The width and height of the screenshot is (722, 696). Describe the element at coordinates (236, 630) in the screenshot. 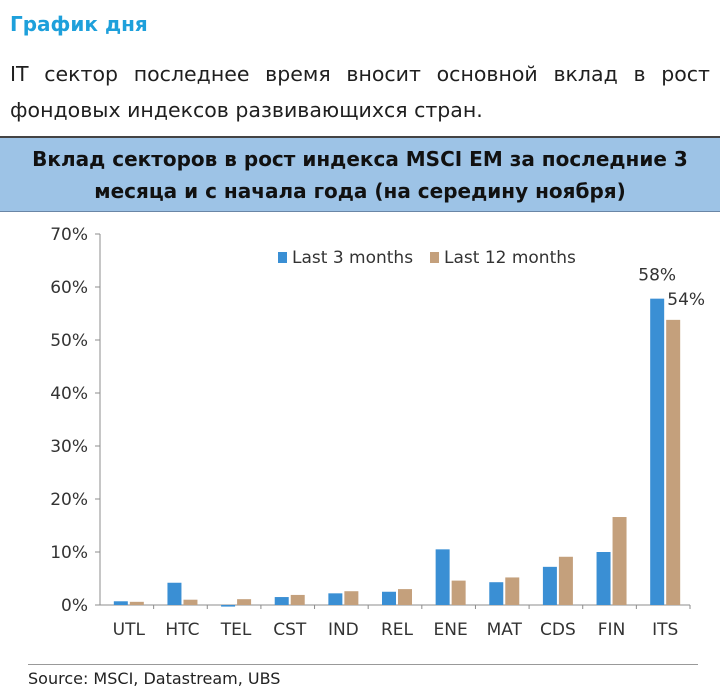

I see `x-tick-label: TEL` at that location.